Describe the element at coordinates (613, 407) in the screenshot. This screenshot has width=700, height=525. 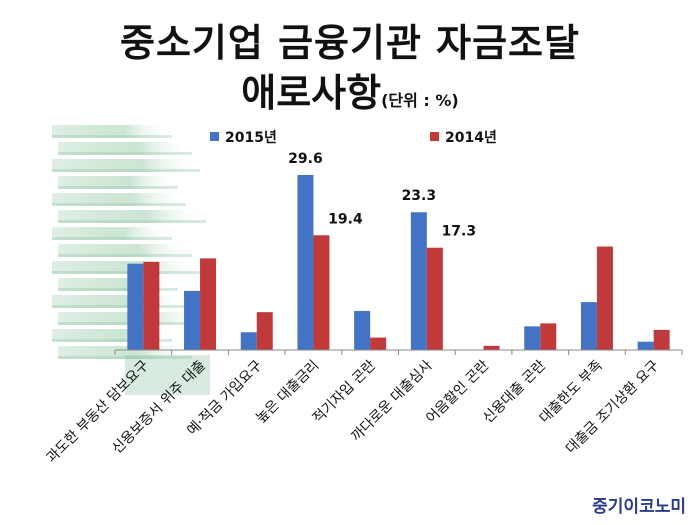
I see `category-label: 대출금 조기상환 요구` at that location.